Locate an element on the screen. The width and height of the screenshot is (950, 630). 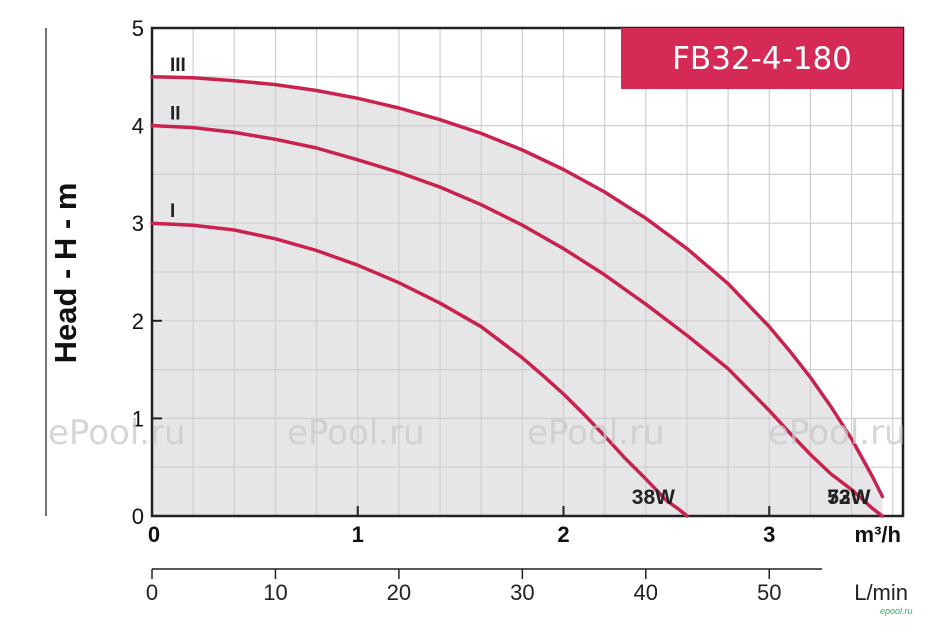
x2-tick-label: 0 is located at coordinates (152, 592).